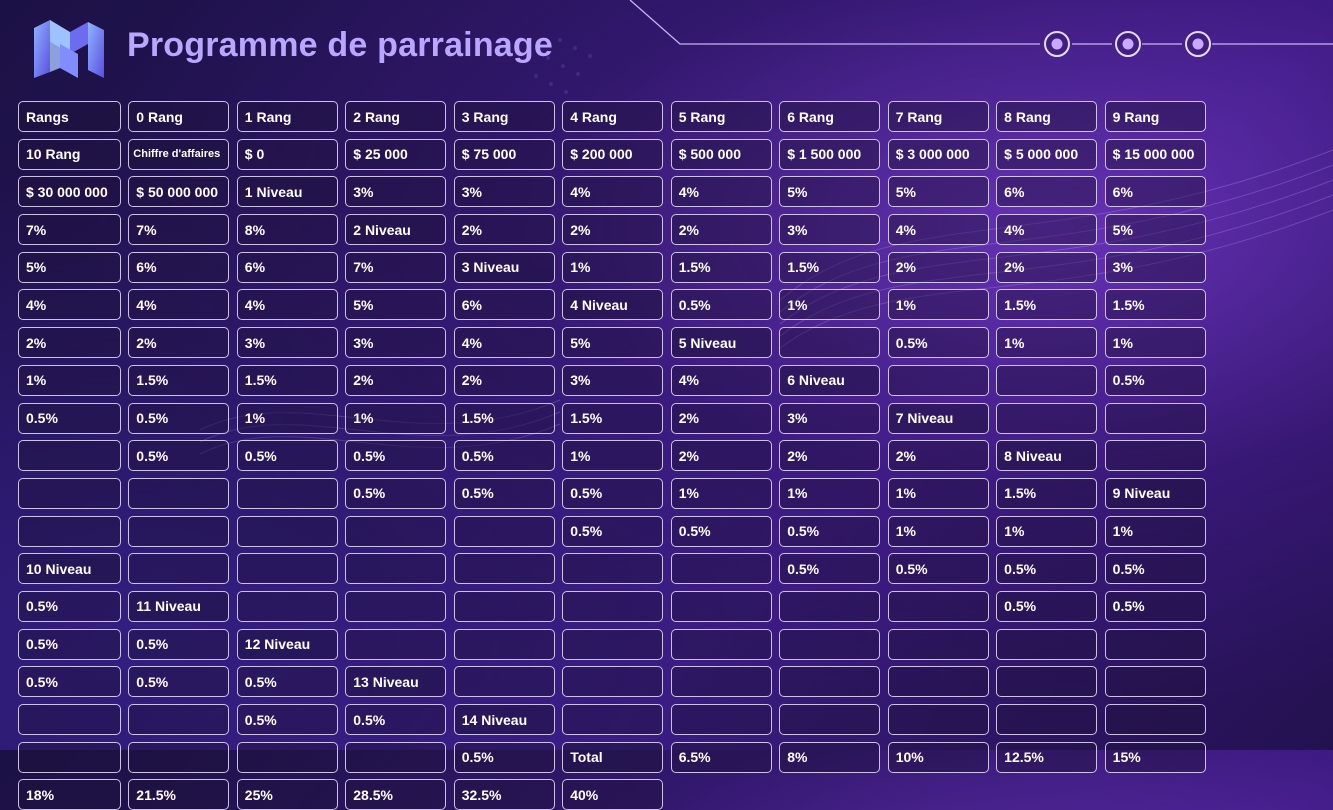 This screenshot has height=810, width=1333. What do you see at coordinates (1155, 116) in the screenshot?
I see `header-cell-rank-9: 9 Rang` at bounding box center [1155, 116].